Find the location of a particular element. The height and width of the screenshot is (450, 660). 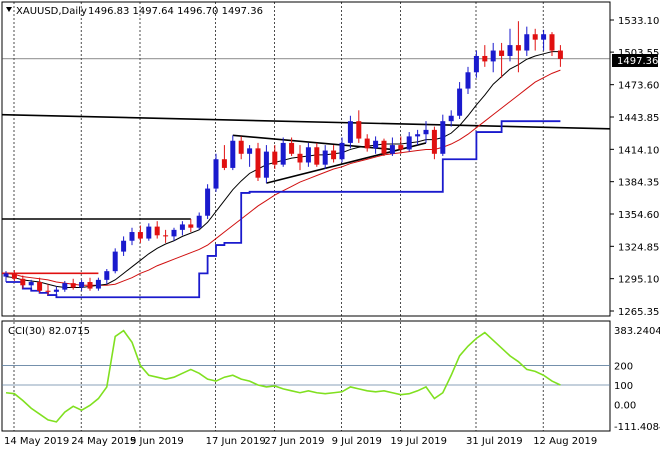

cci-tick-label: -111.4084 is located at coordinates (637, 427).